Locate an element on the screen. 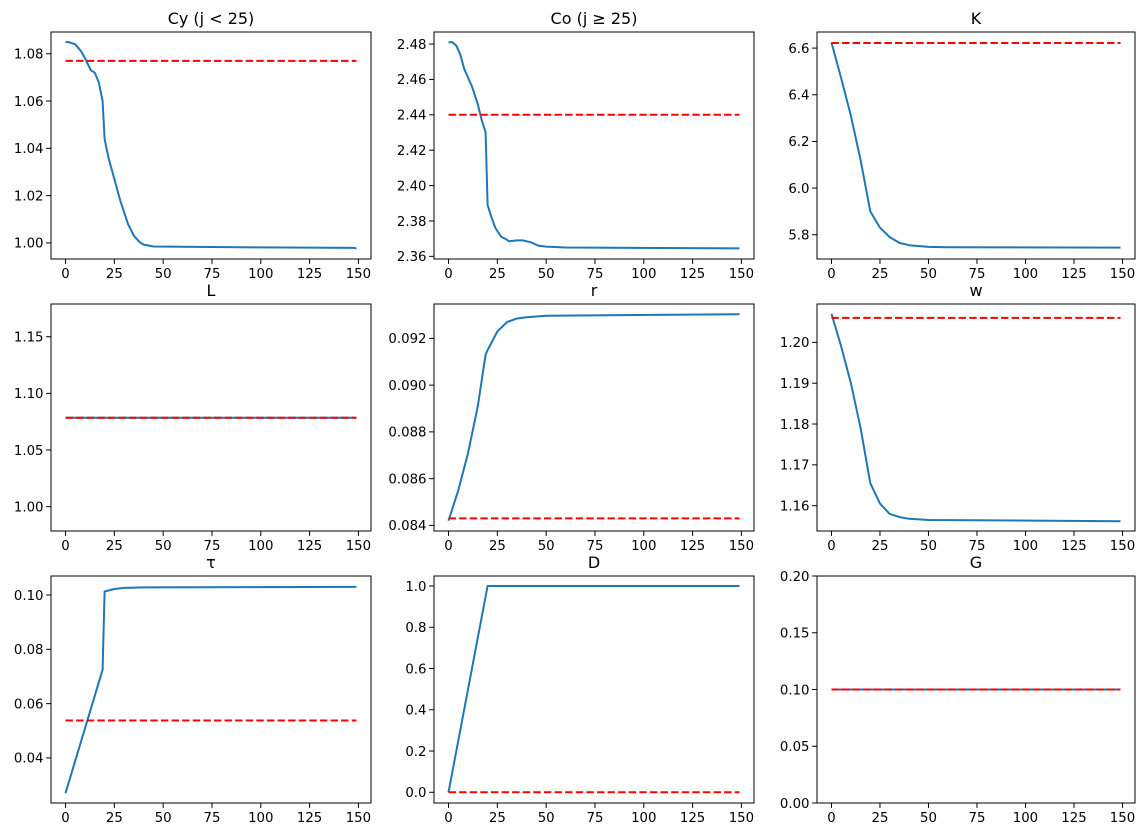  y-tick-label: 0.10 is located at coordinates (29, 596).